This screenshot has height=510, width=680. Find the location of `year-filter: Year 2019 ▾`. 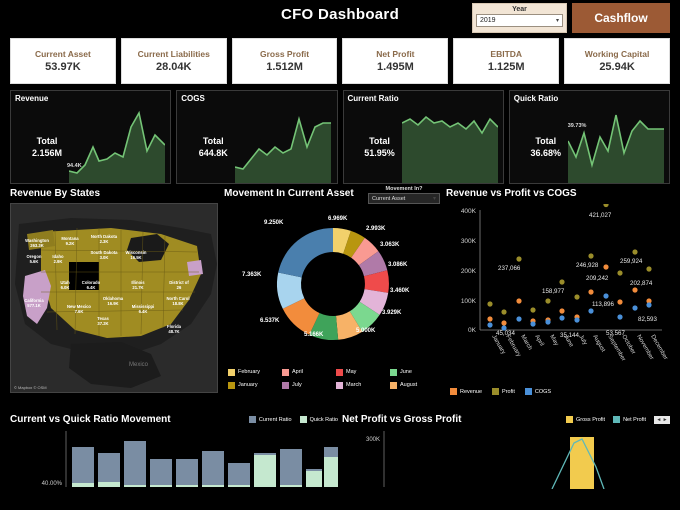

year-filter: Year 2019 ▾ is located at coordinates (519, 18).